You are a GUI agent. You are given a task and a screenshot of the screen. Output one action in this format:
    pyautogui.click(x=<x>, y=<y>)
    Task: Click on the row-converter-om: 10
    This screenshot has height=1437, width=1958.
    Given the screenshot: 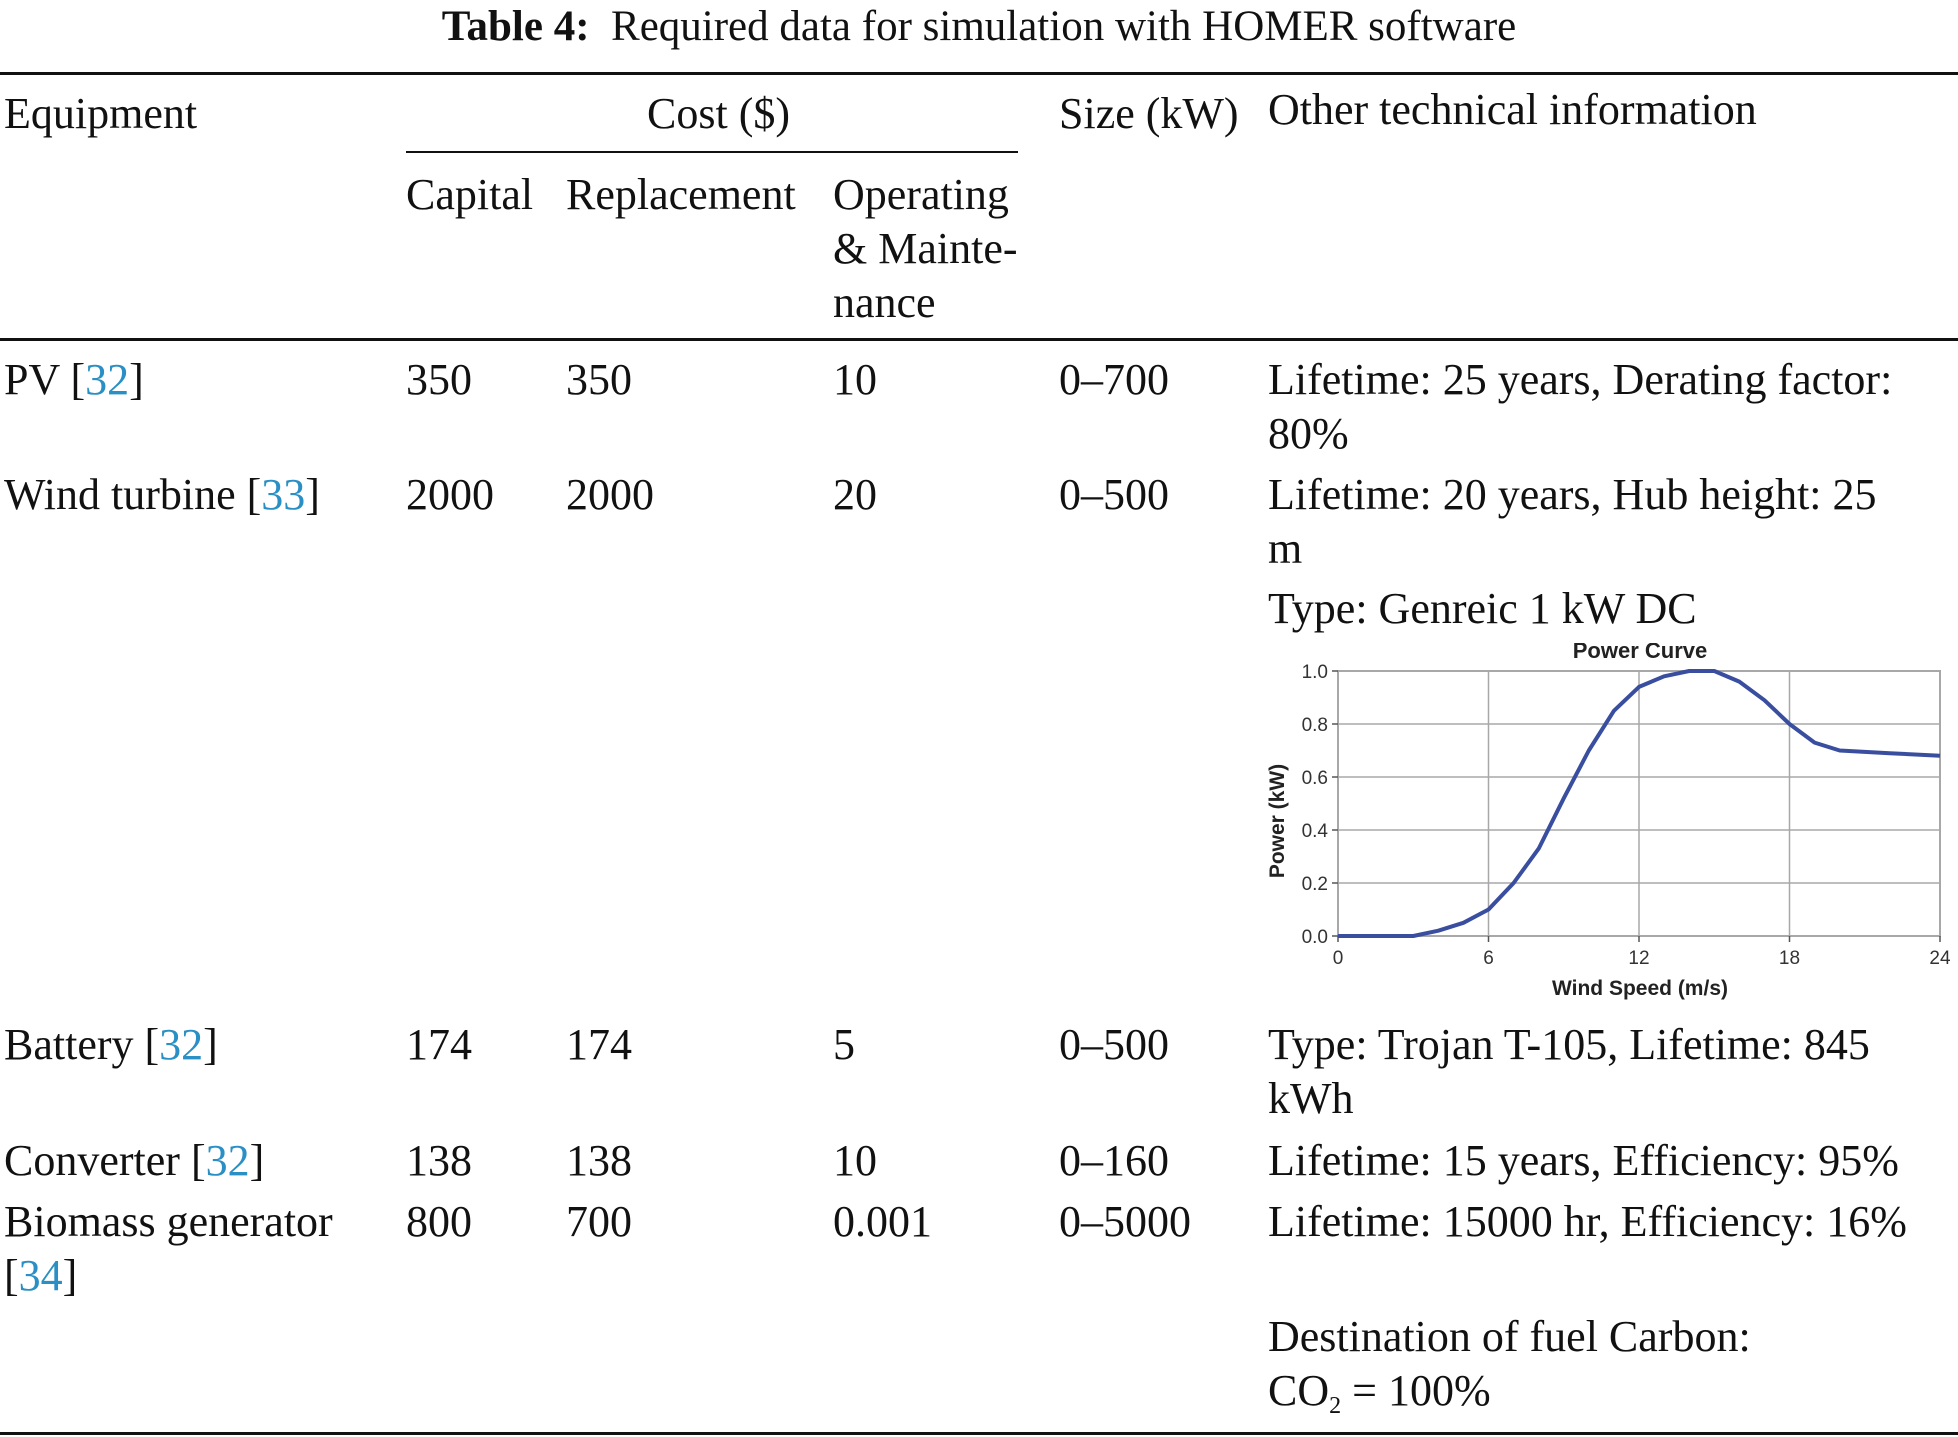 What is the action you would take?
    pyautogui.click(x=855, y=1160)
    